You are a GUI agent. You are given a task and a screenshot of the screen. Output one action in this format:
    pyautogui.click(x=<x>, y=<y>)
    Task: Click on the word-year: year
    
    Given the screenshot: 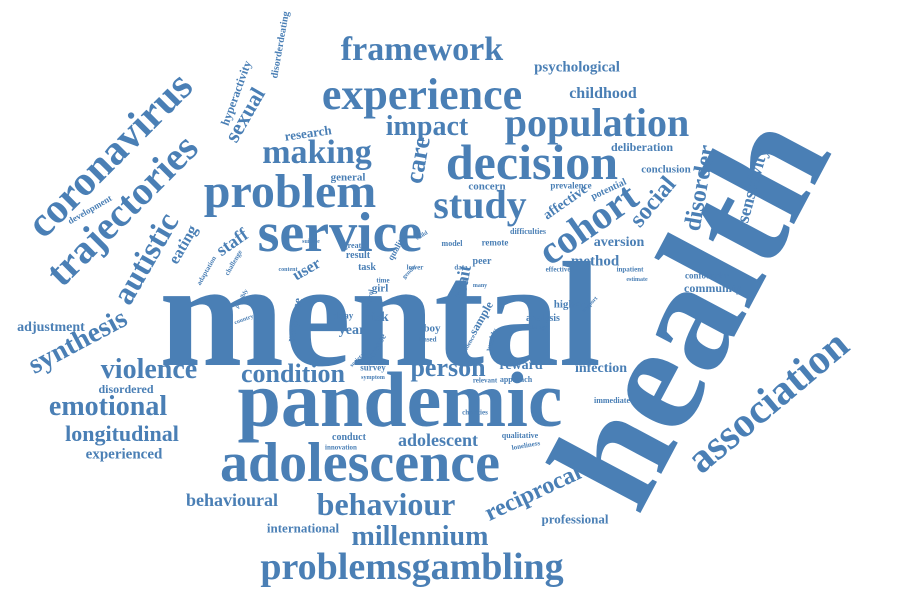 What is the action you would take?
    pyautogui.click(x=352, y=330)
    